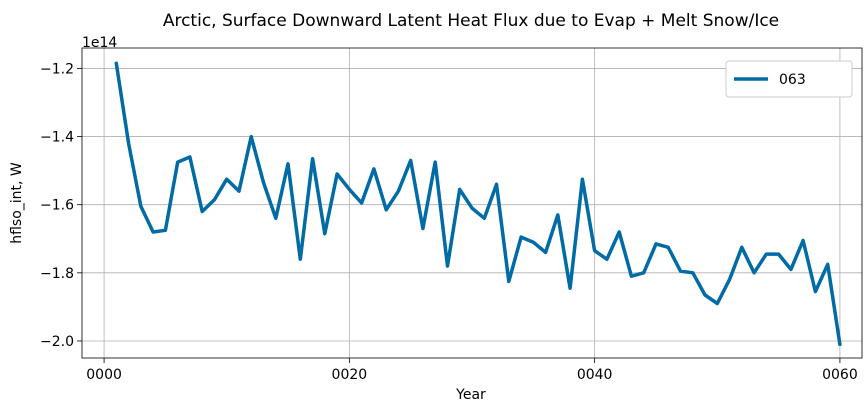 This screenshot has height=412, width=866. Describe the element at coordinates (792, 80) in the screenshot. I see `legend-label: 063` at that location.